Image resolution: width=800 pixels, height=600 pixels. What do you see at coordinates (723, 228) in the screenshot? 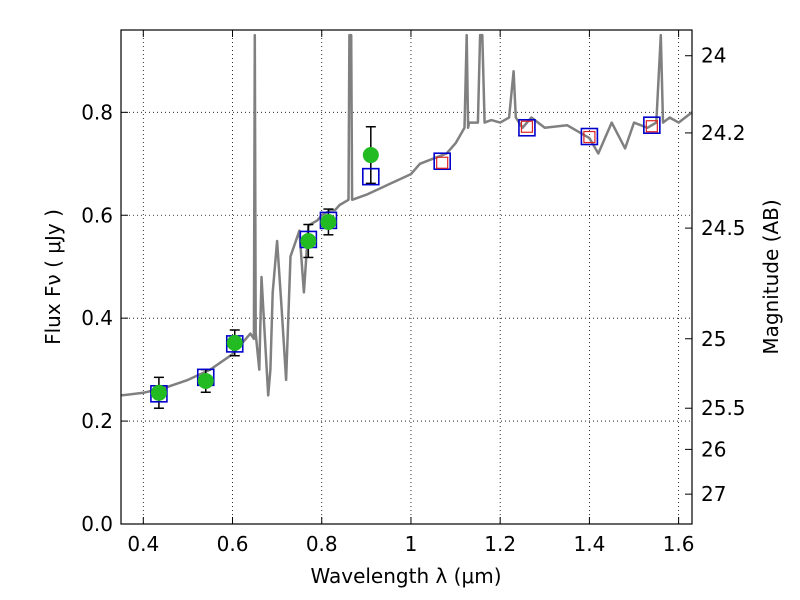
I see `y2-tick-label: 24.5` at bounding box center [723, 228].